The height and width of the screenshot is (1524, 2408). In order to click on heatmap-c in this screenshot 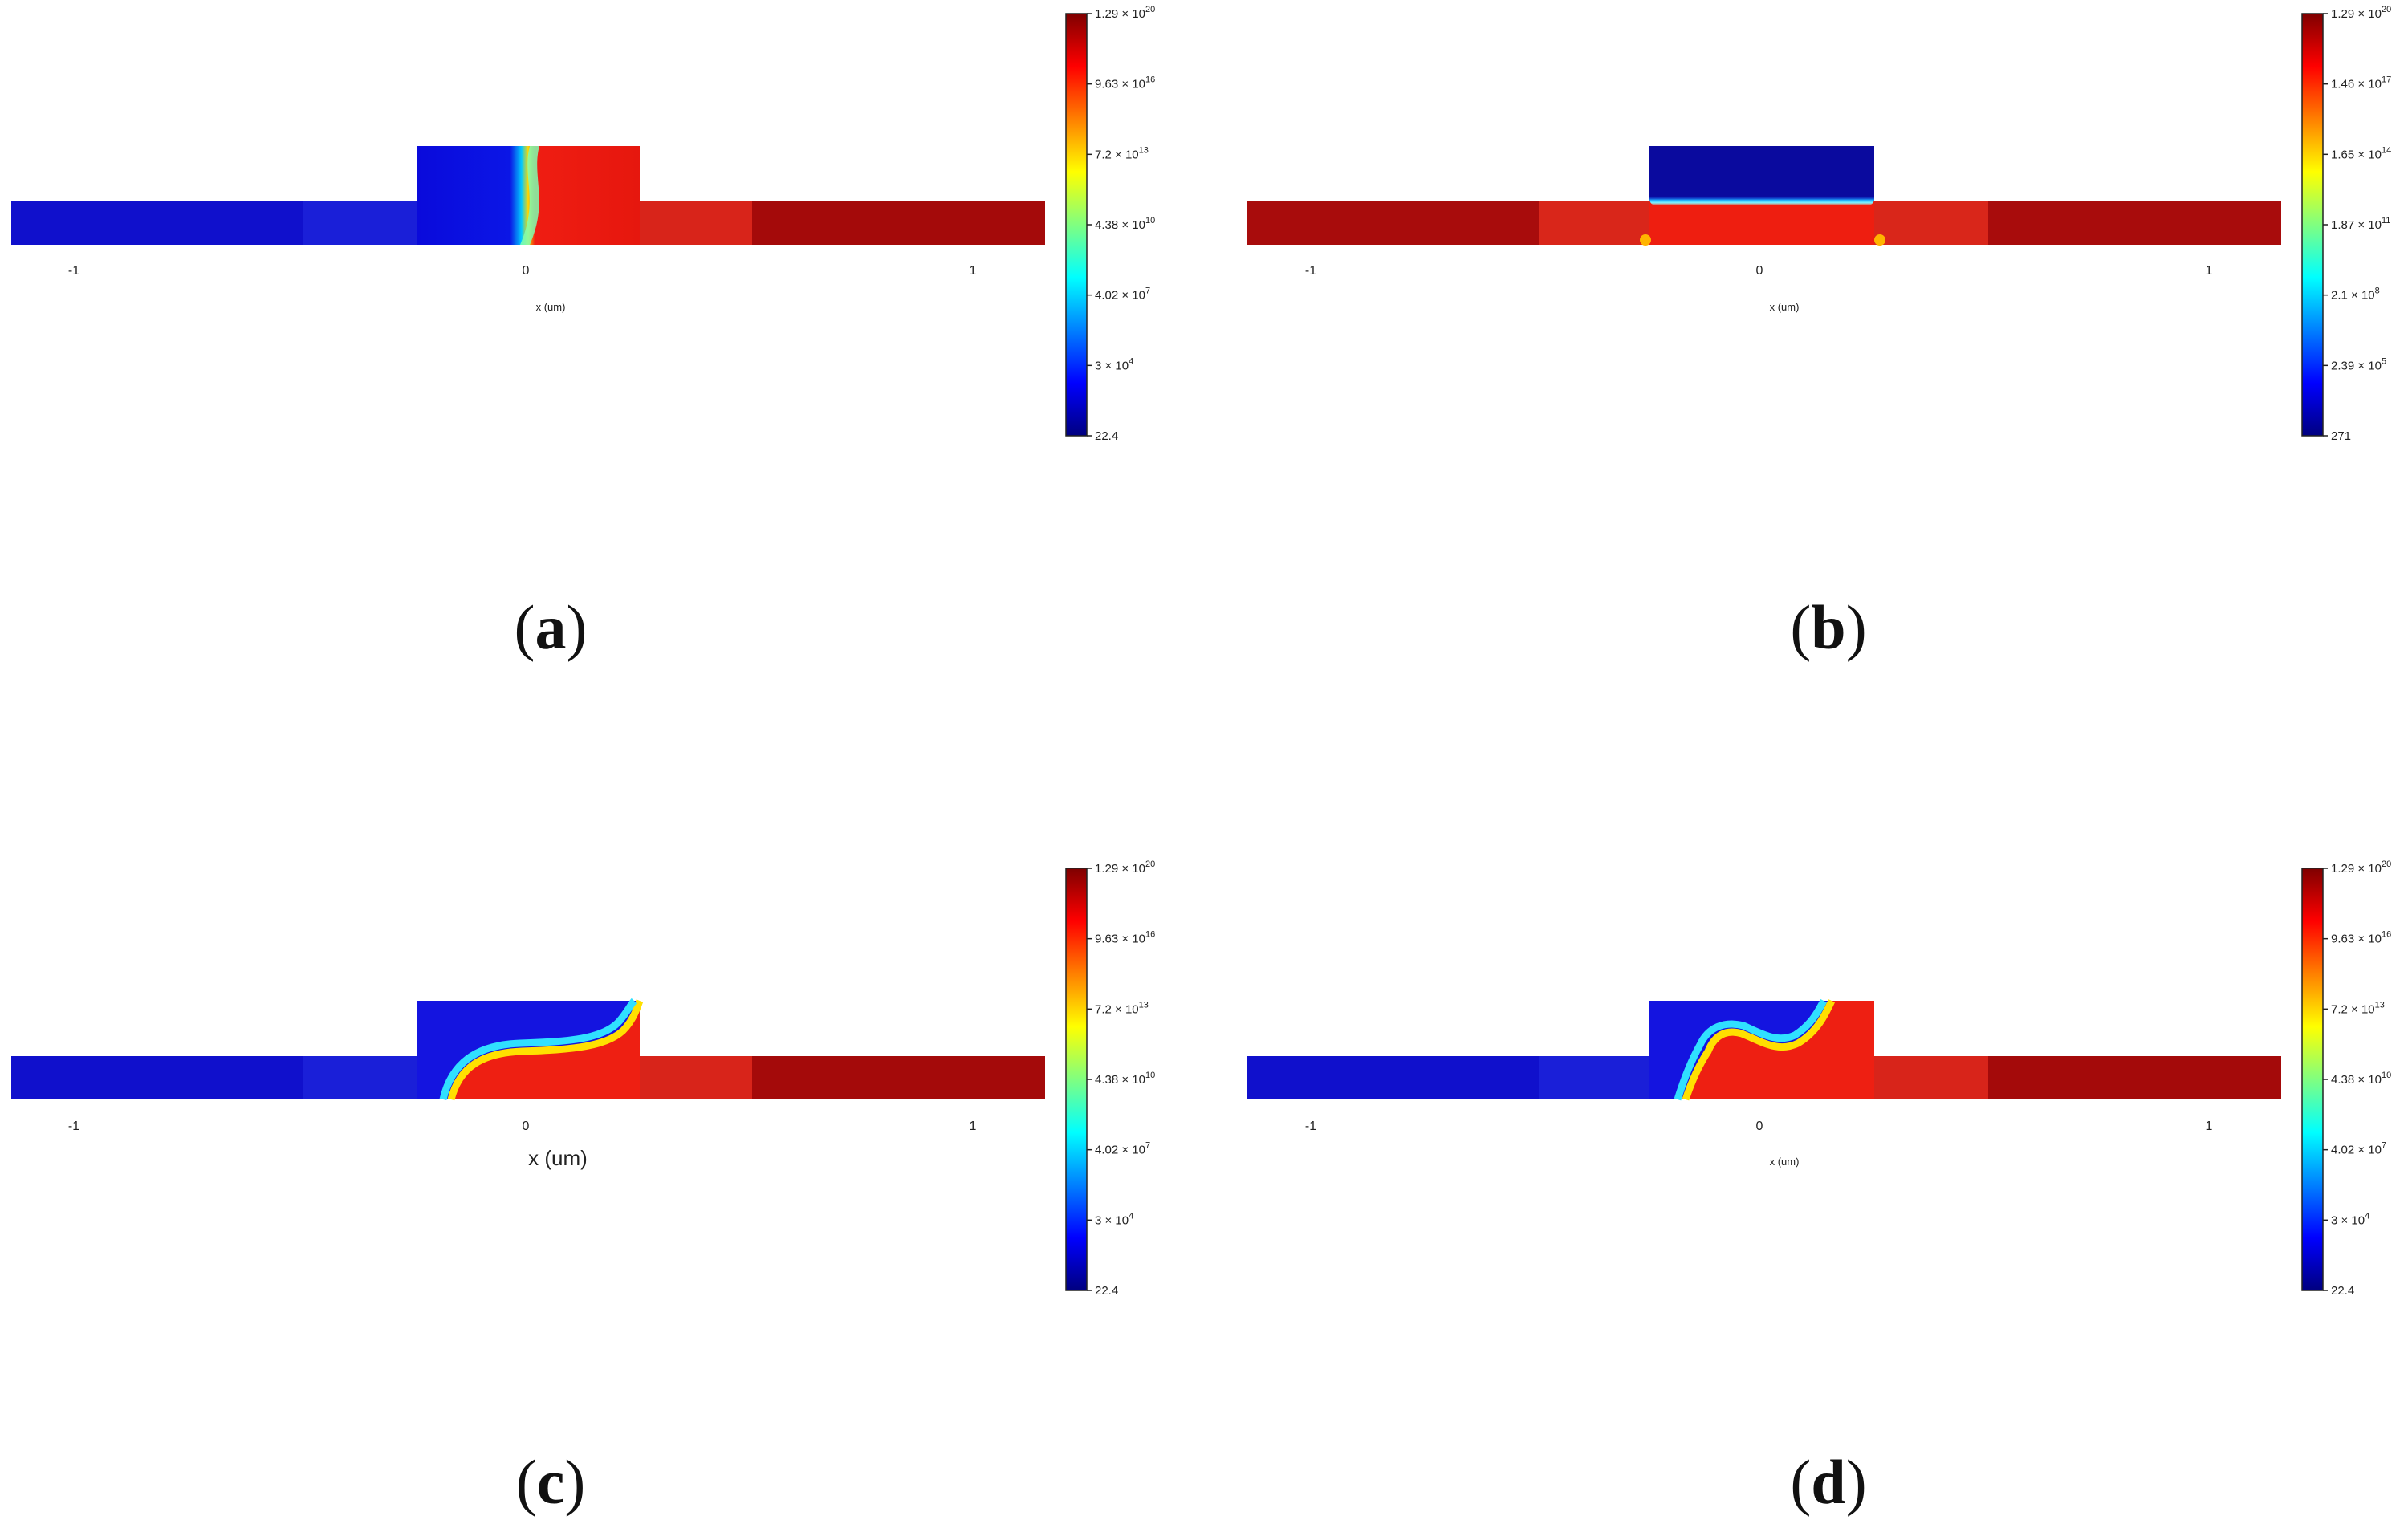, I will do `click(528, 1049)`.